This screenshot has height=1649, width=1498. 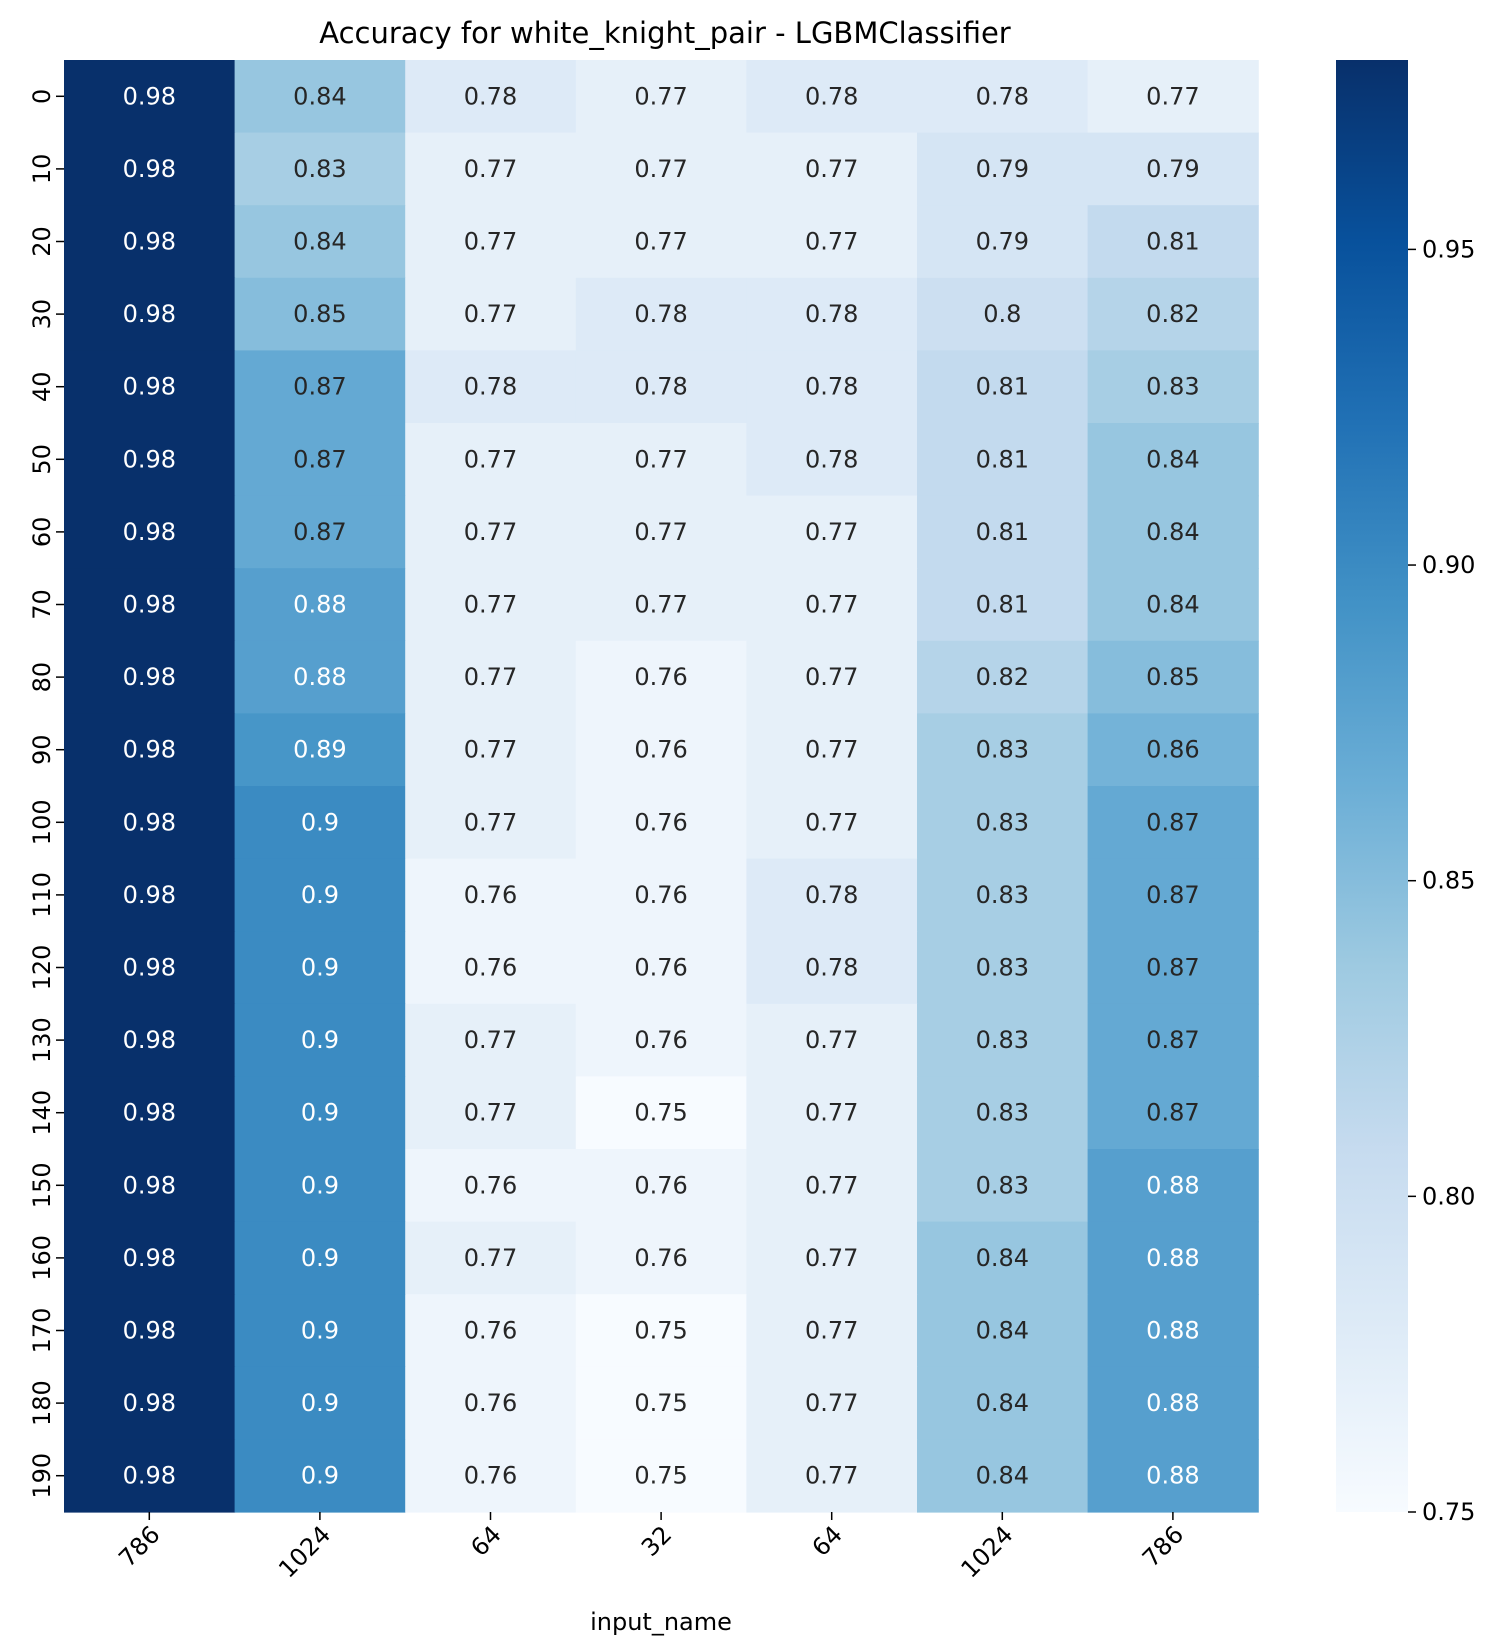 What do you see at coordinates (1002, 169) in the screenshot?
I see `cell-value-label: 0.79` at bounding box center [1002, 169].